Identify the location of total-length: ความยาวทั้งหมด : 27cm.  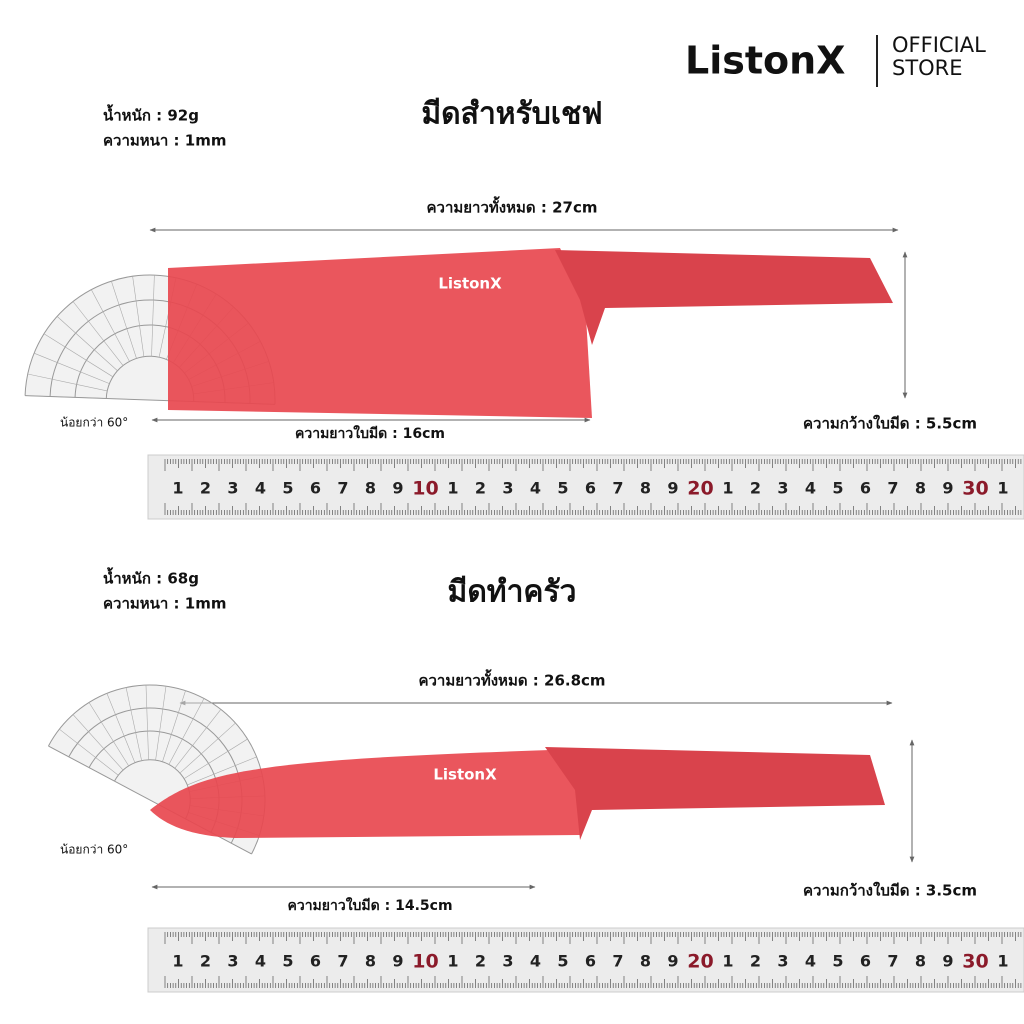
(512, 206).